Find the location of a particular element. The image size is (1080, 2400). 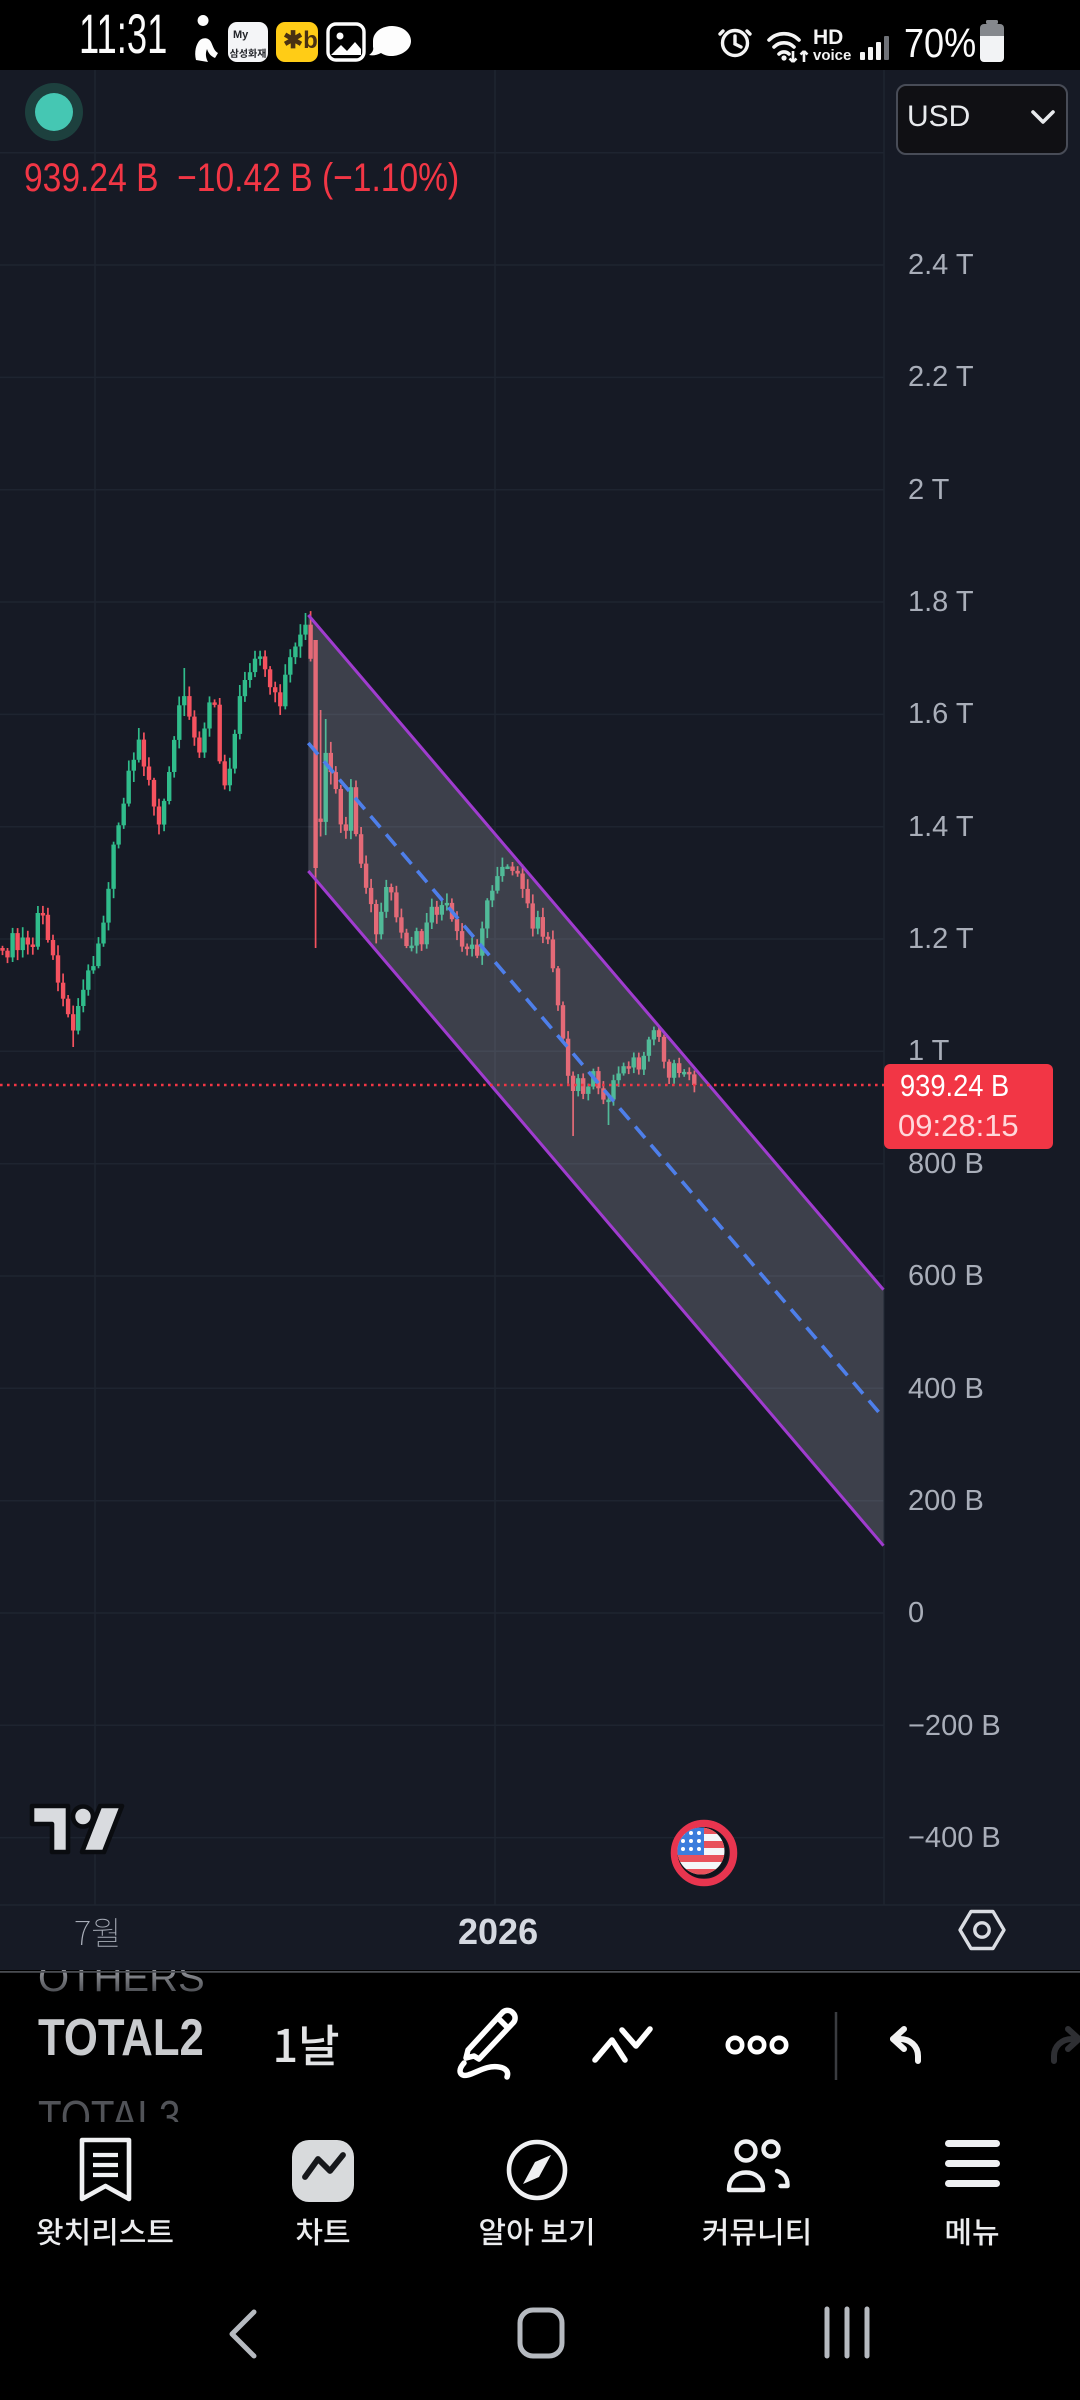

svg-text: ✱b is located at coordinates (300, 40).